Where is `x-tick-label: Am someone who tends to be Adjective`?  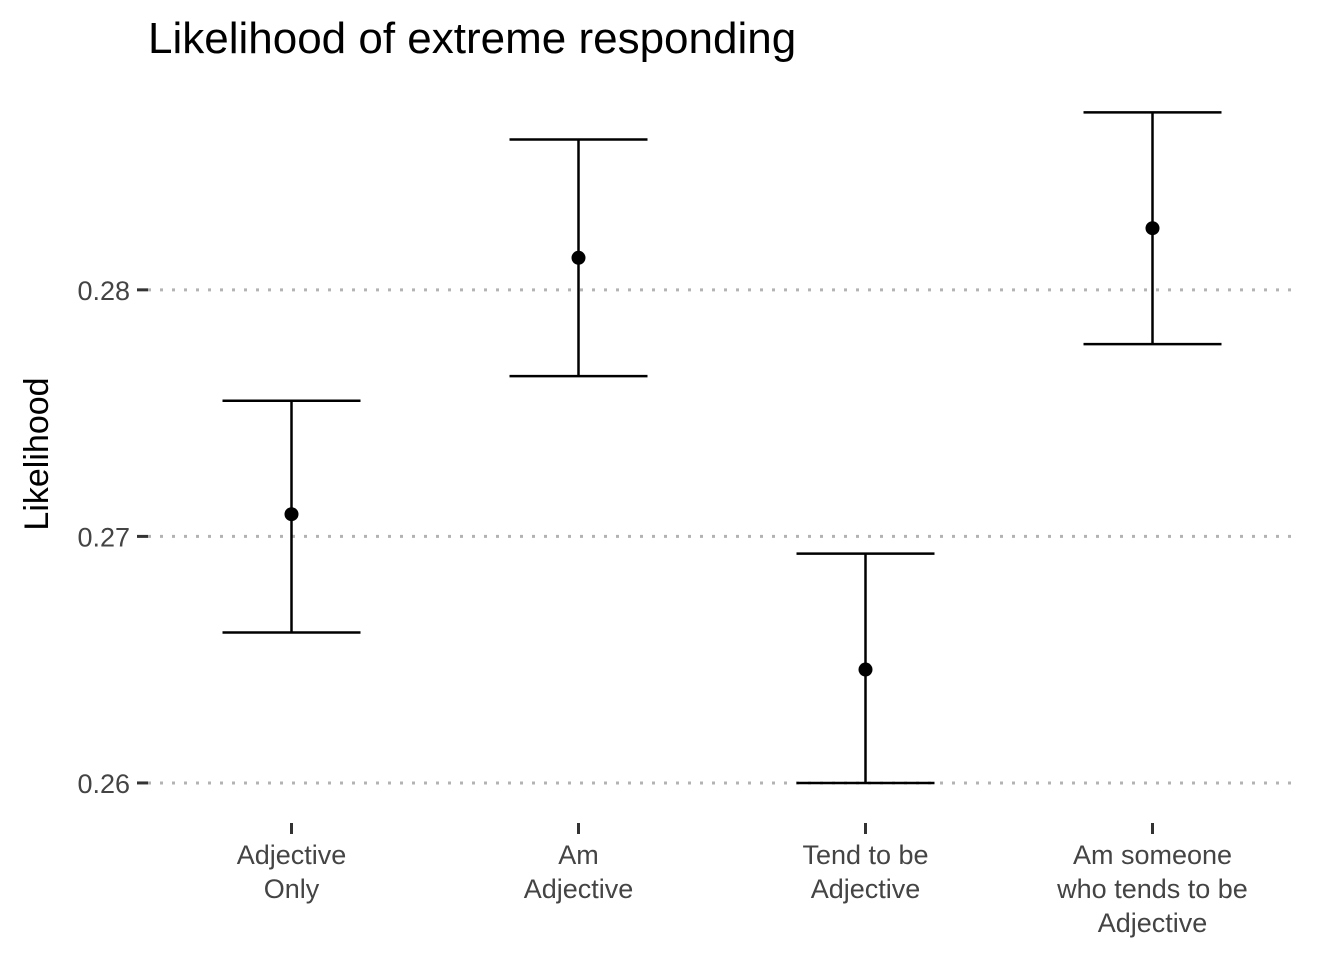
x-tick-label: Am someone who tends to be Adjective is located at coordinates (1152, 889).